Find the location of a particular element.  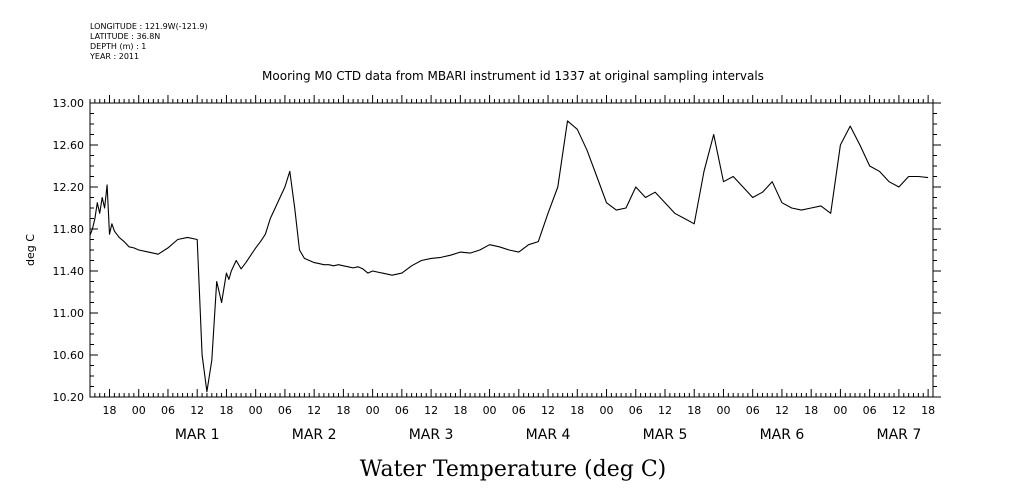

y-tick-label: 12.60 is located at coordinates (69, 145).